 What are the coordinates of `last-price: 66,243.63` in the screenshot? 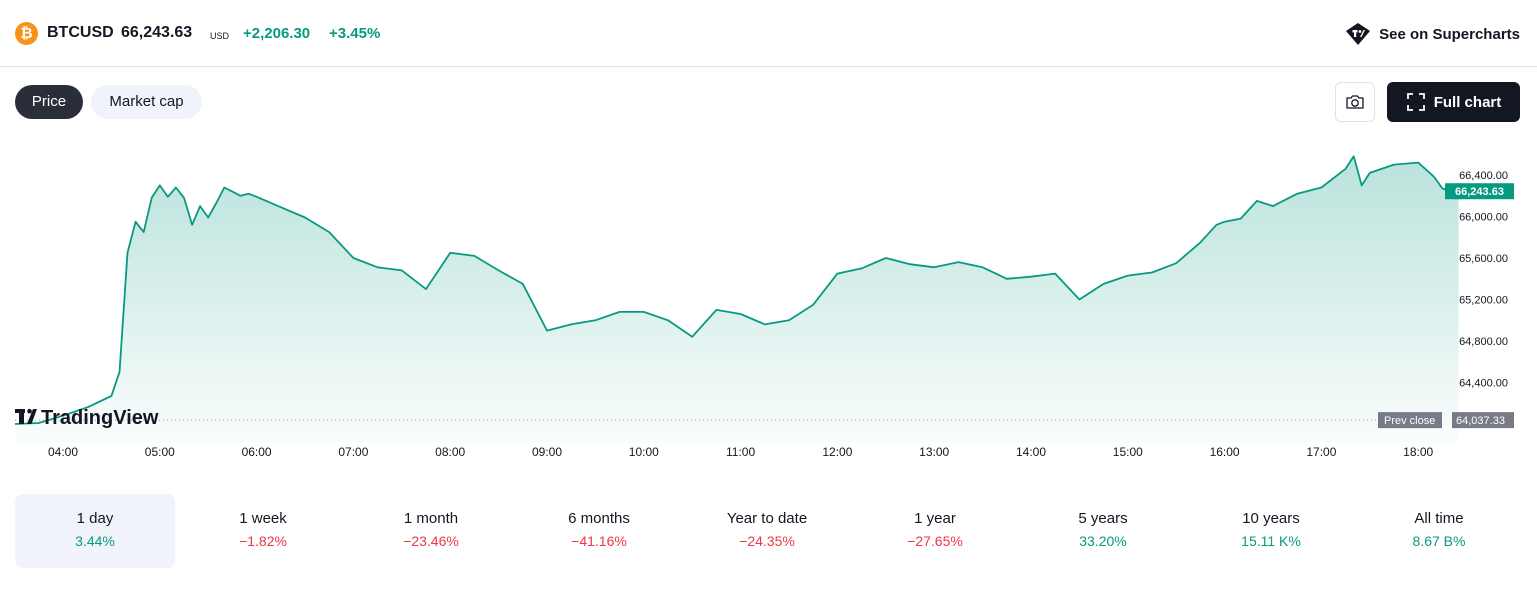 It's located at (157, 32).